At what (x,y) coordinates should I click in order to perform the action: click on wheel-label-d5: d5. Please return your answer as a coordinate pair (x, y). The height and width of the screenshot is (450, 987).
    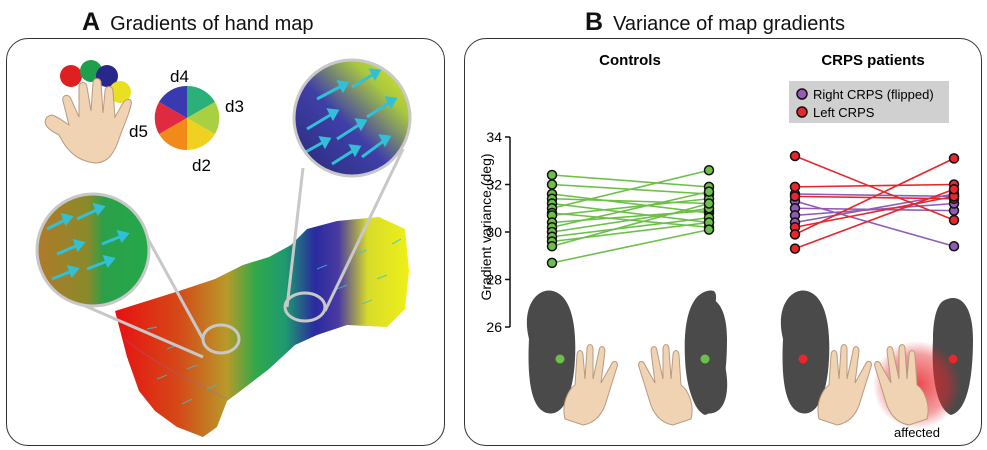
    Looking at the image, I should click on (138, 131).